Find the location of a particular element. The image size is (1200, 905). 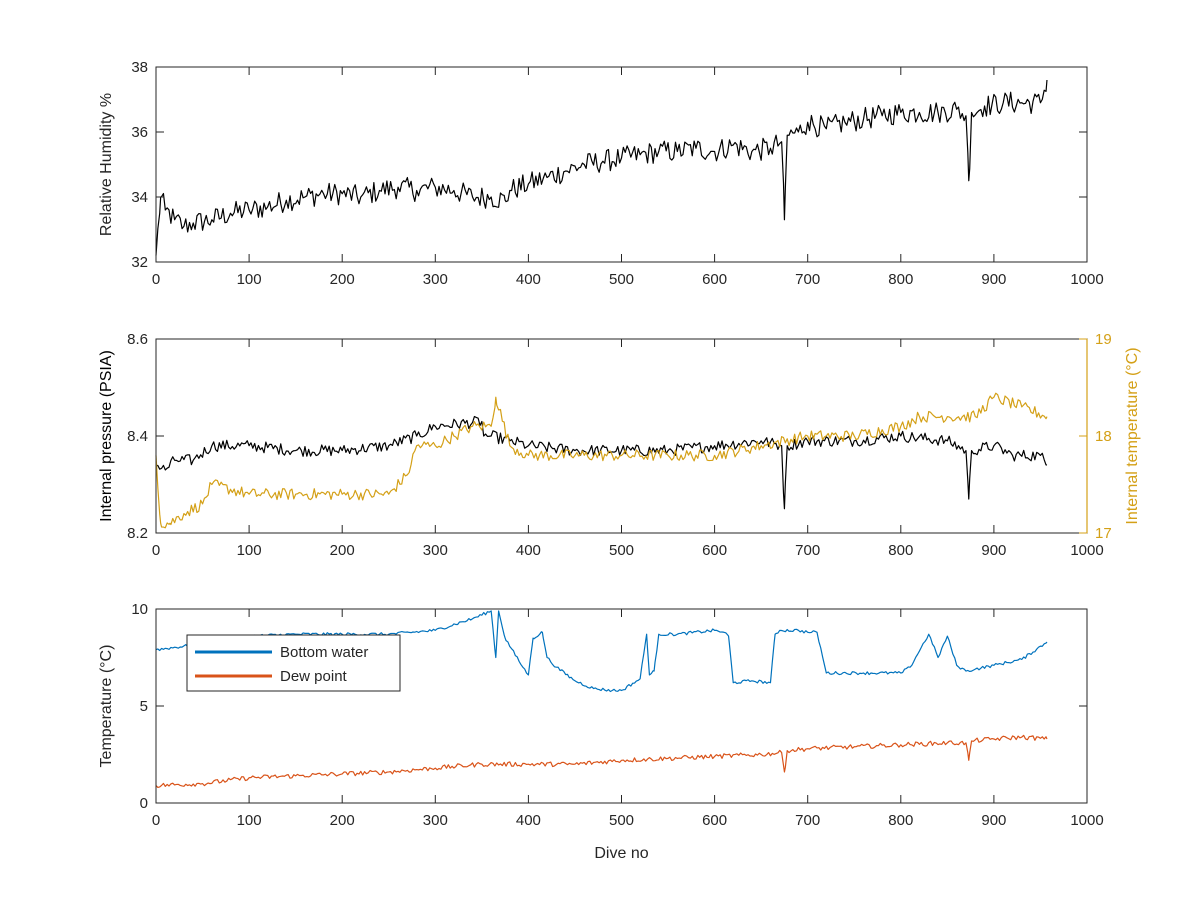

relative-humidity-line is located at coordinates (601, 167).